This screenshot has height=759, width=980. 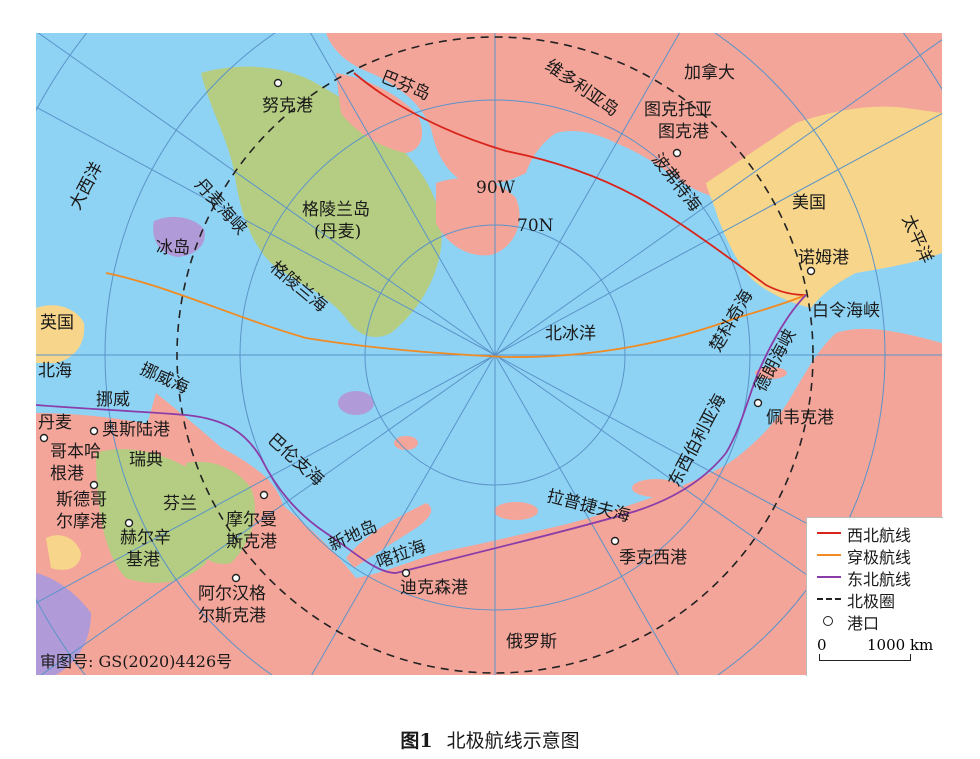 I want to click on figure-number: 图1, so click(x=416, y=741).